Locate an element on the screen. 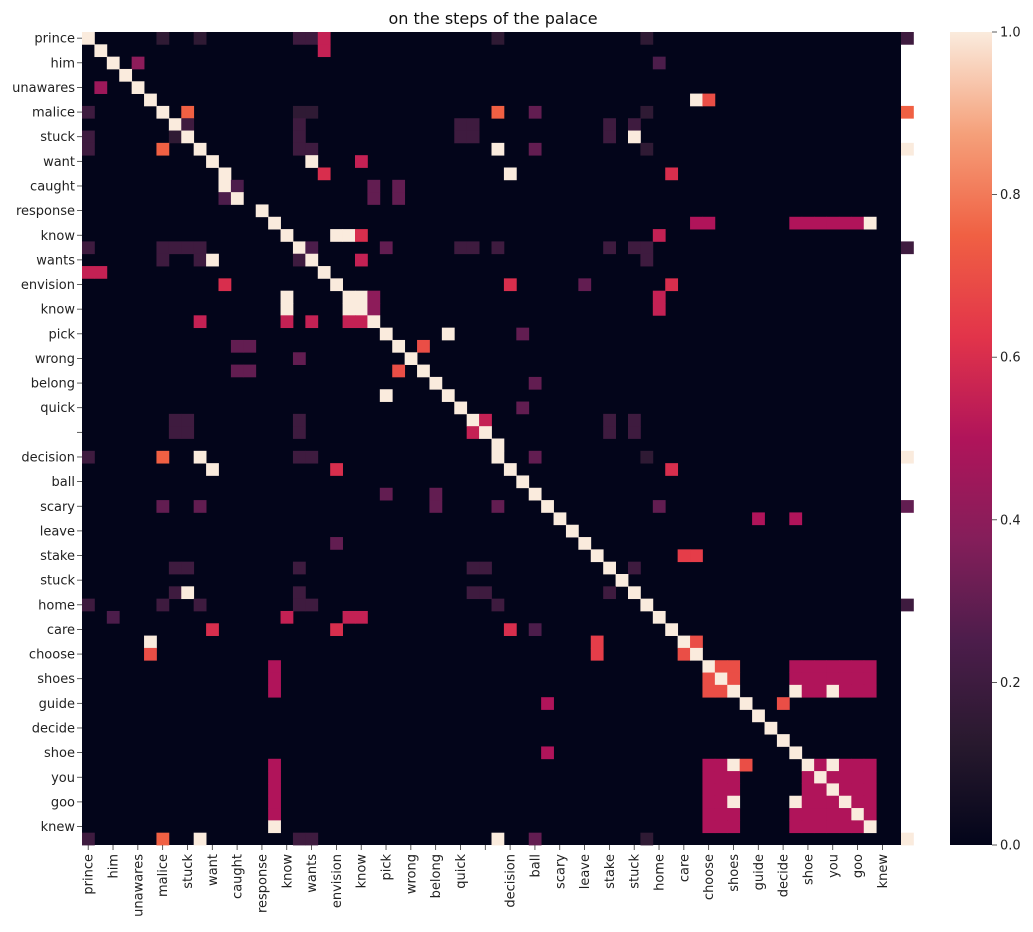 The image size is (1033, 932). colorbar-tick-label: 0.6 is located at coordinates (1010, 358).